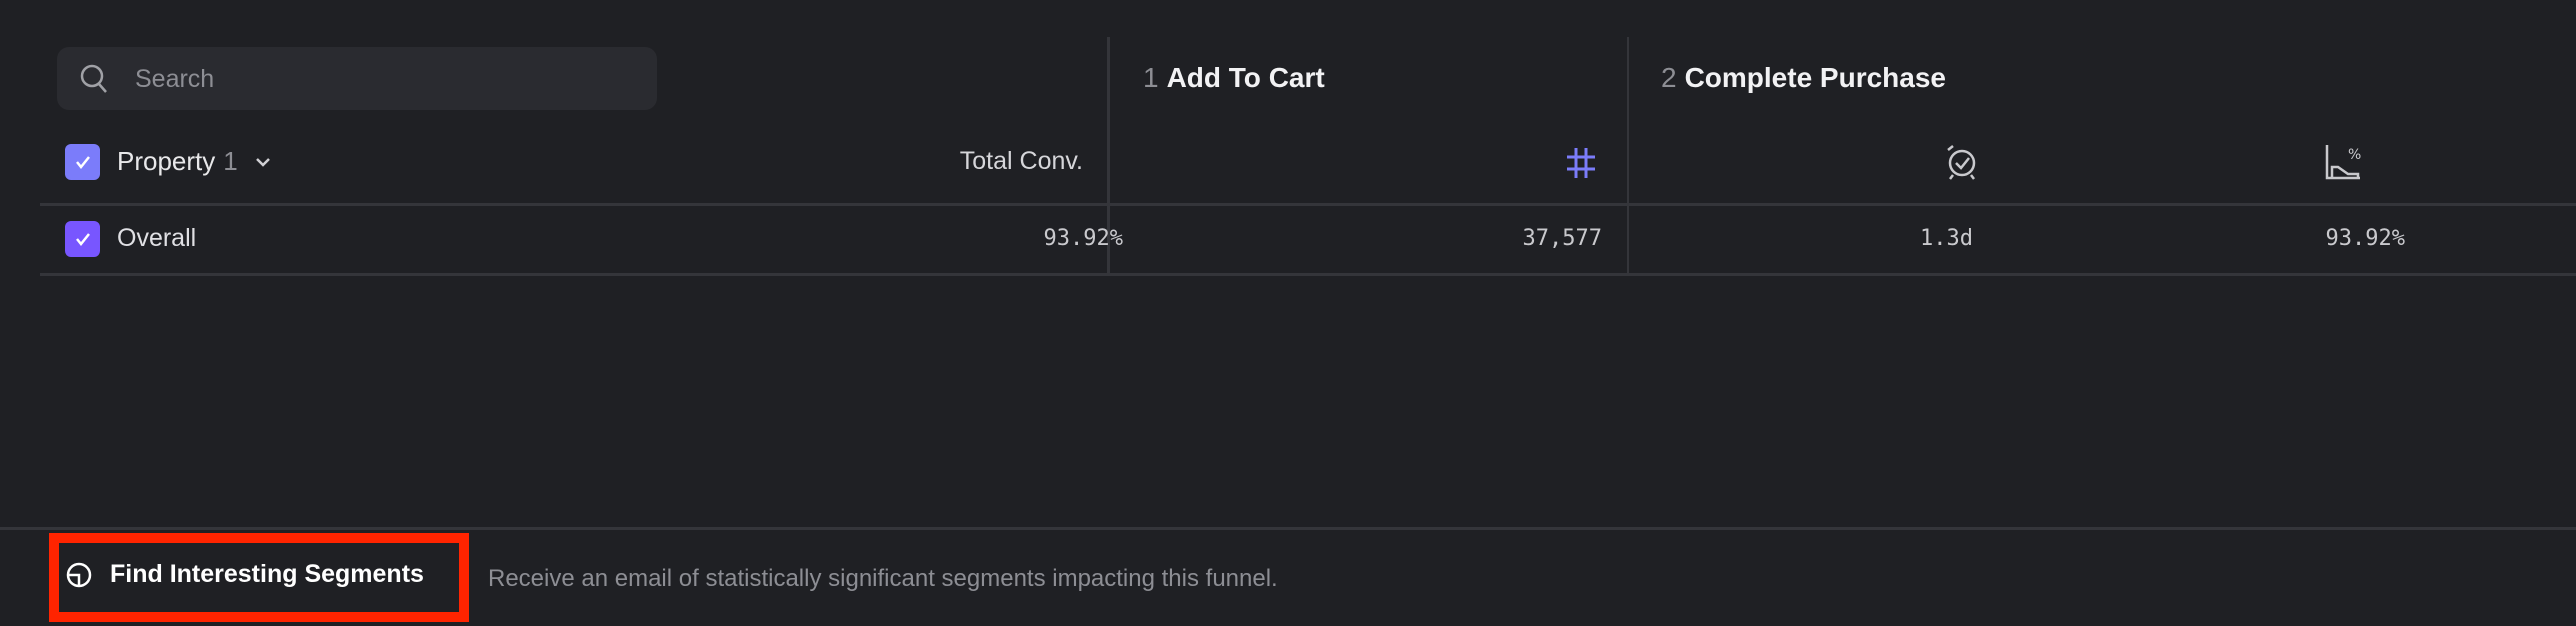 The height and width of the screenshot is (626, 2576). Describe the element at coordinates (2365, 238) in the screenshot. I see `step2-conv-value: 93.92%` at that location.